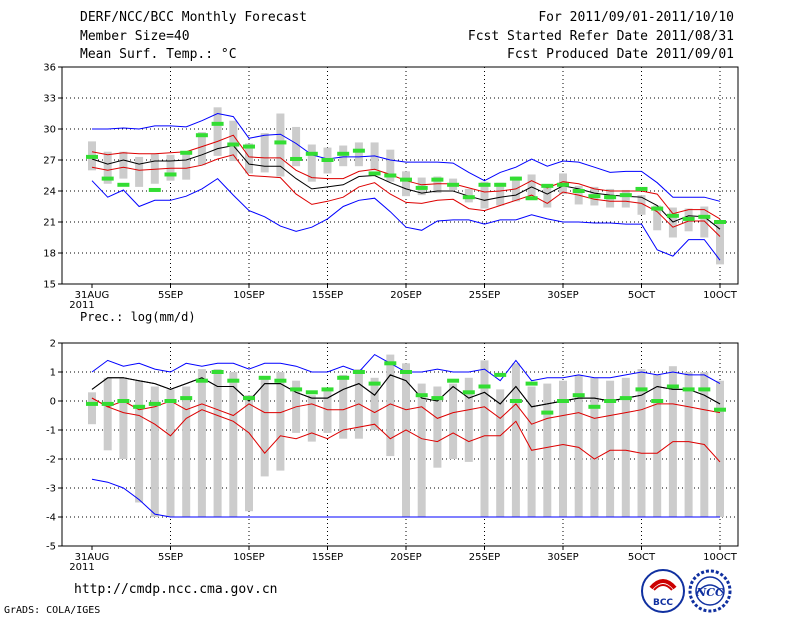 This screenshot has height=619, width=800. I want to click on ncc-logo-text: NCC, so click(709, 592).